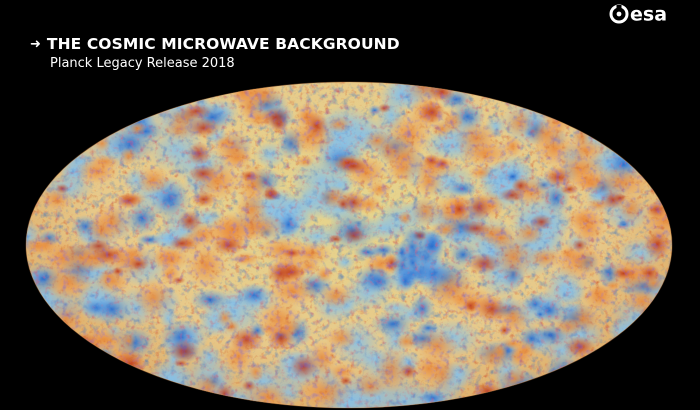  I want to click on title-row: ➜ THE COSMIC MICROWAVE BACKGROUND, so click(215, 44).